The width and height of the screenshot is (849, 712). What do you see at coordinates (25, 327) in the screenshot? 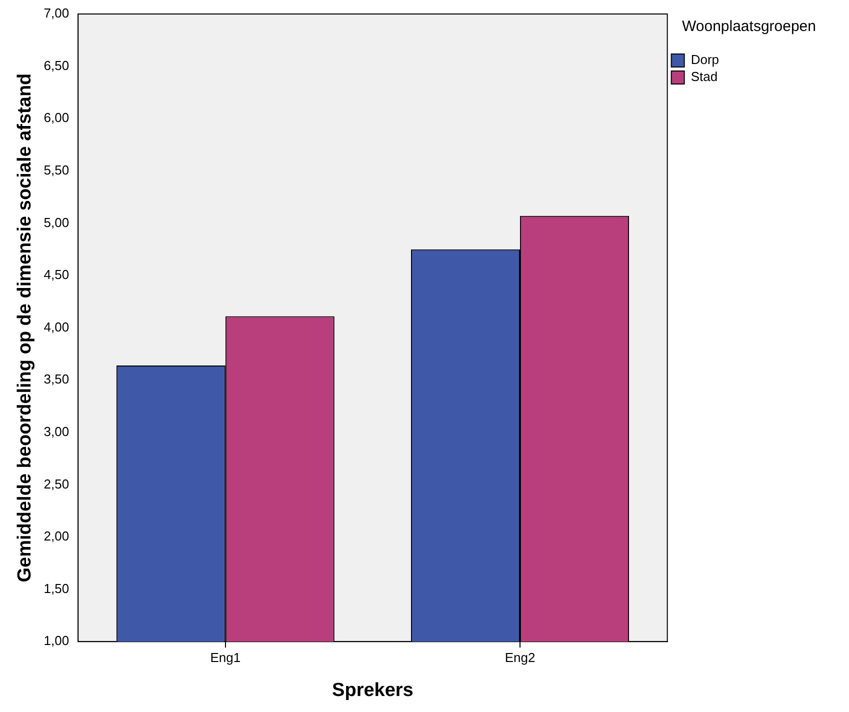
I see `y-axis-title: Gemiddelde beoordeling op de dimensie sociale afstand` at bounding box center [25, 327].